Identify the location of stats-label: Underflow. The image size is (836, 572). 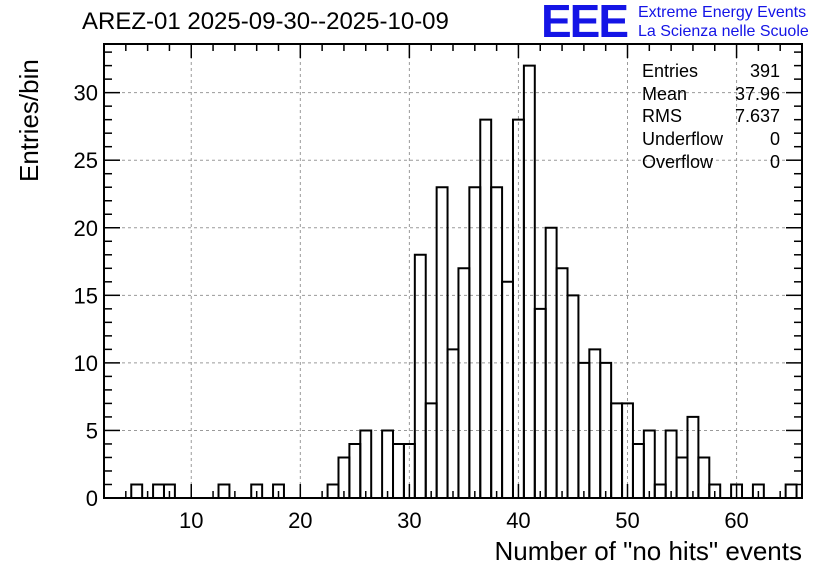
(683, 139).